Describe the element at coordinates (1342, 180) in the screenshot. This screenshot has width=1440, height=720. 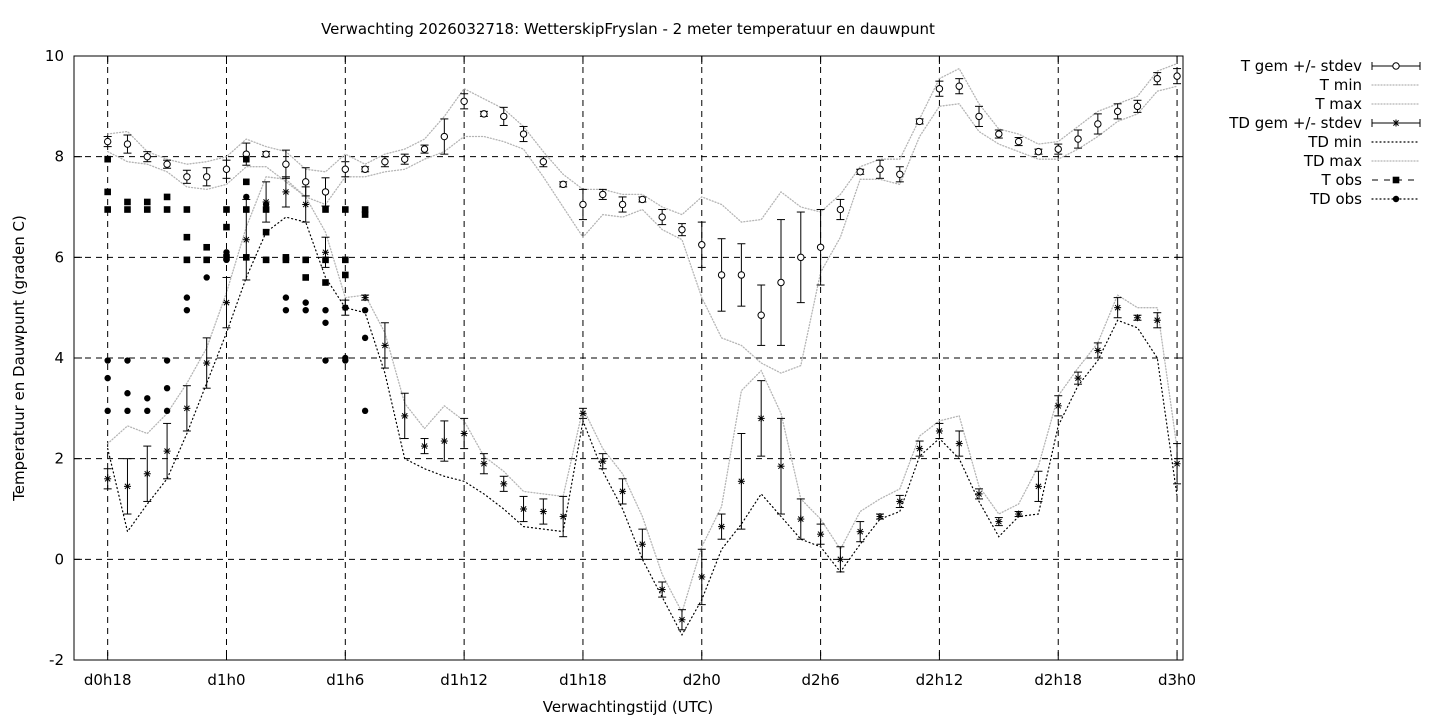
I see `legend-label: T obs` at that location.